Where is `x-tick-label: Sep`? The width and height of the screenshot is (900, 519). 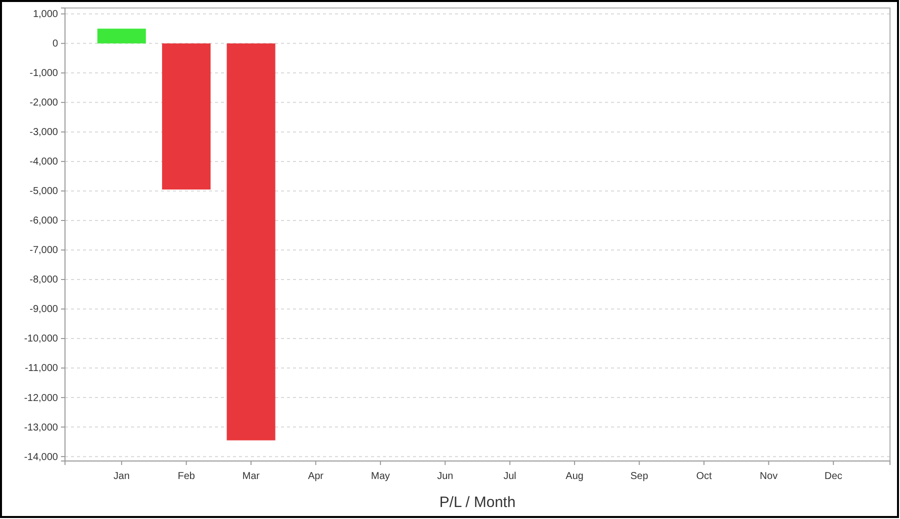 x-tick-label: Sep is located at coordinates (639, 476).